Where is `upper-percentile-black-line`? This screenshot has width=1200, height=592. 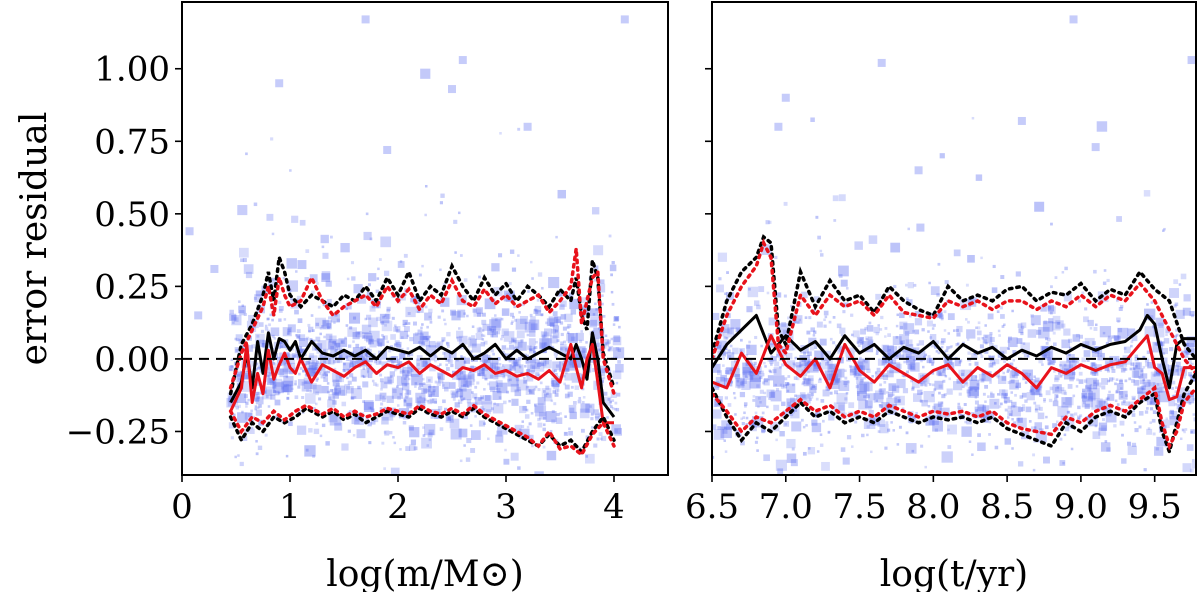
upper-percentile-black-line is located at coordinates (422, 326).